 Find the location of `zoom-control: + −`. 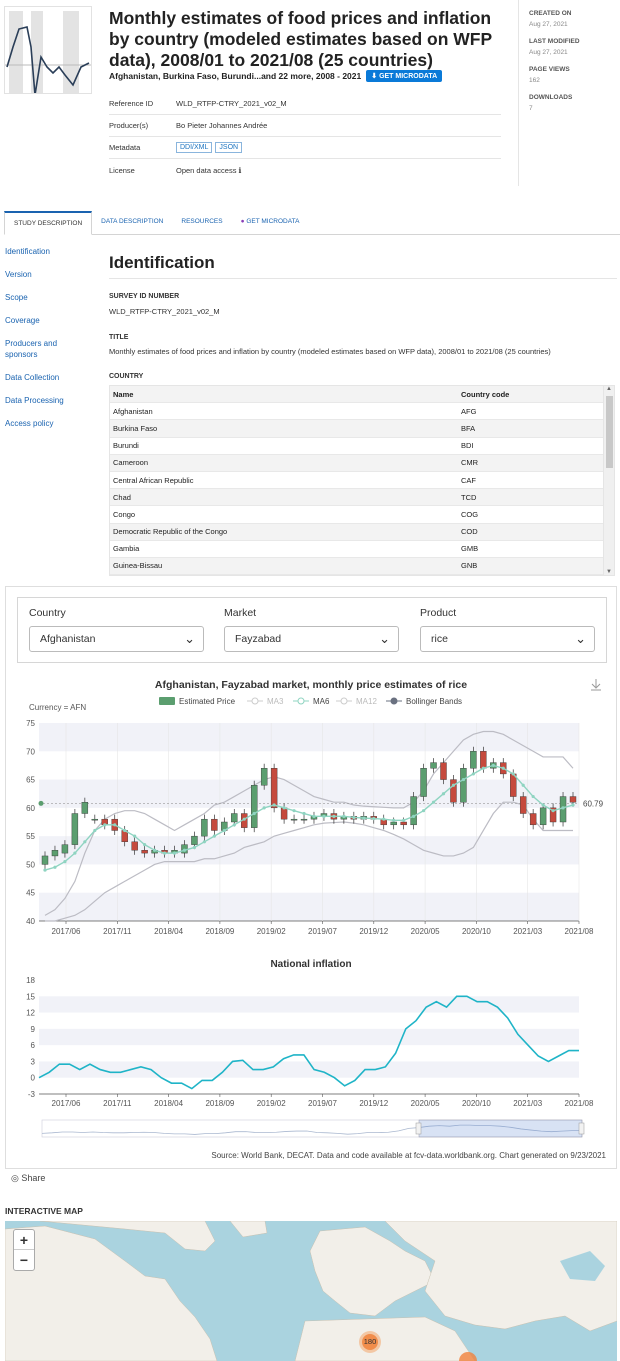

zoom-control: + − is located at coordinates (24, 1250).